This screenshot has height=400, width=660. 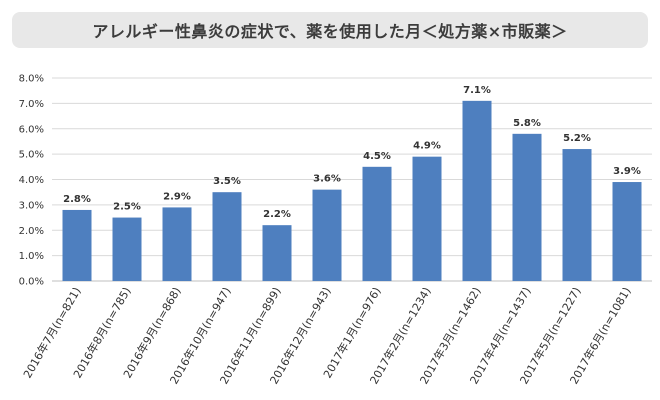 What do you see at coordinates (227, 181) in the screenshot?
I see `data-label: 3.5%` at bounding box center [227, 181].